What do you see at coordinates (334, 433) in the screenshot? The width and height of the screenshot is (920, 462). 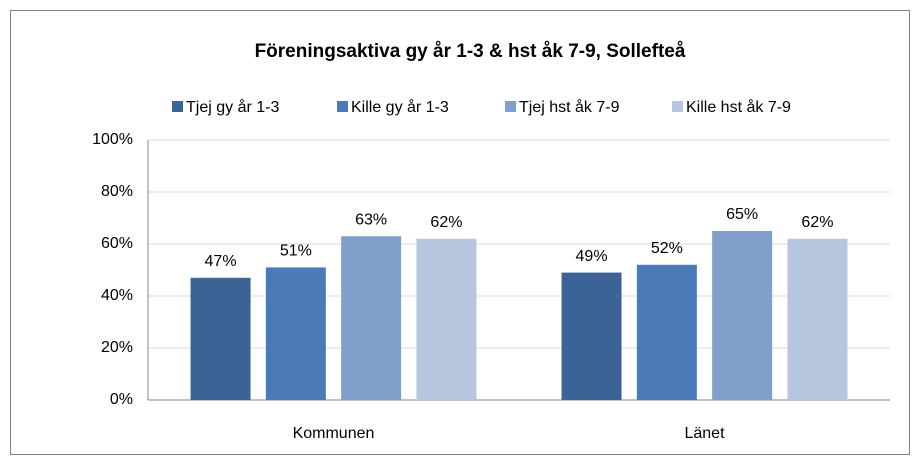 I see `x-tick-label: Kommunen` at bounding box center [334, 433].